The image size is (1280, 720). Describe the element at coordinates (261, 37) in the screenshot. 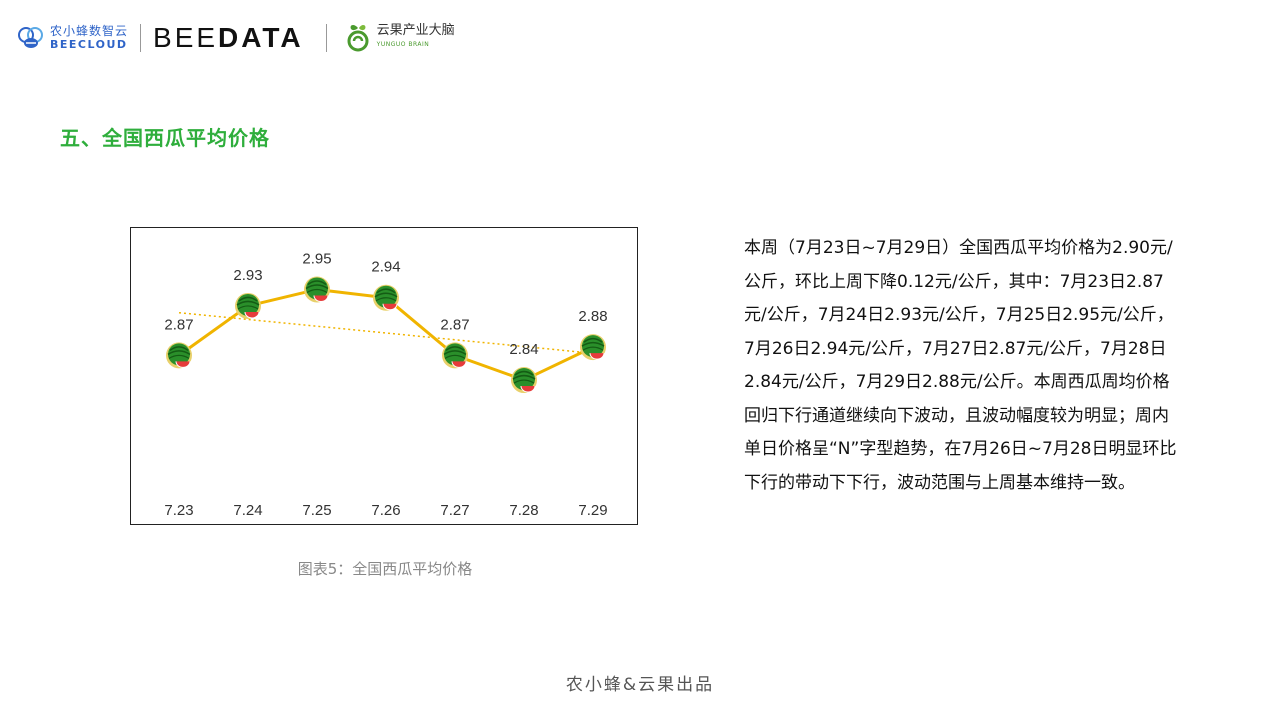

I see `beedata-part2: DATA` at that location.